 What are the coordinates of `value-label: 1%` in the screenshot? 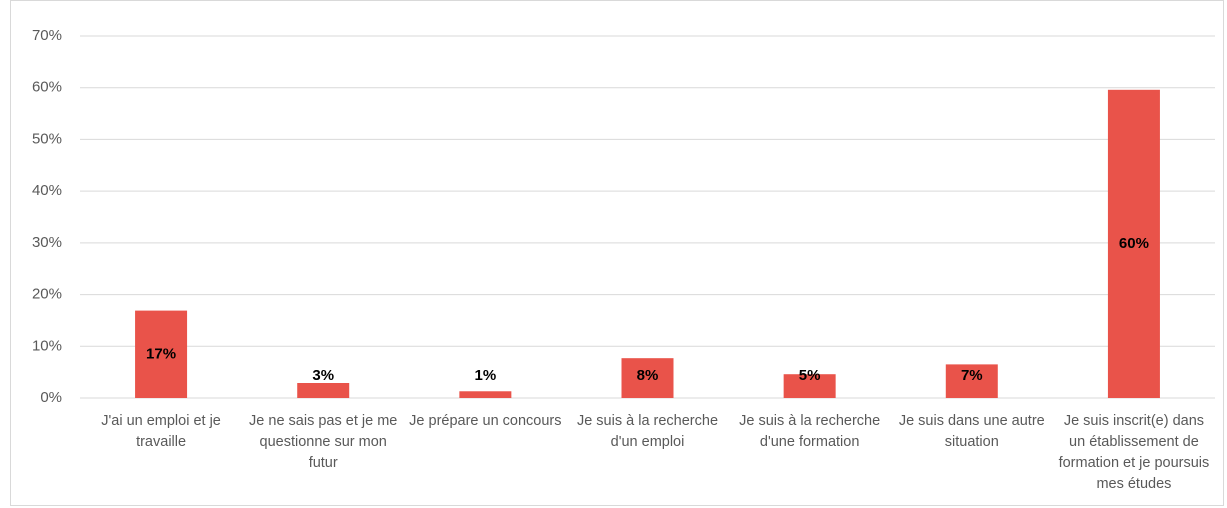 It's located at (486, 375).